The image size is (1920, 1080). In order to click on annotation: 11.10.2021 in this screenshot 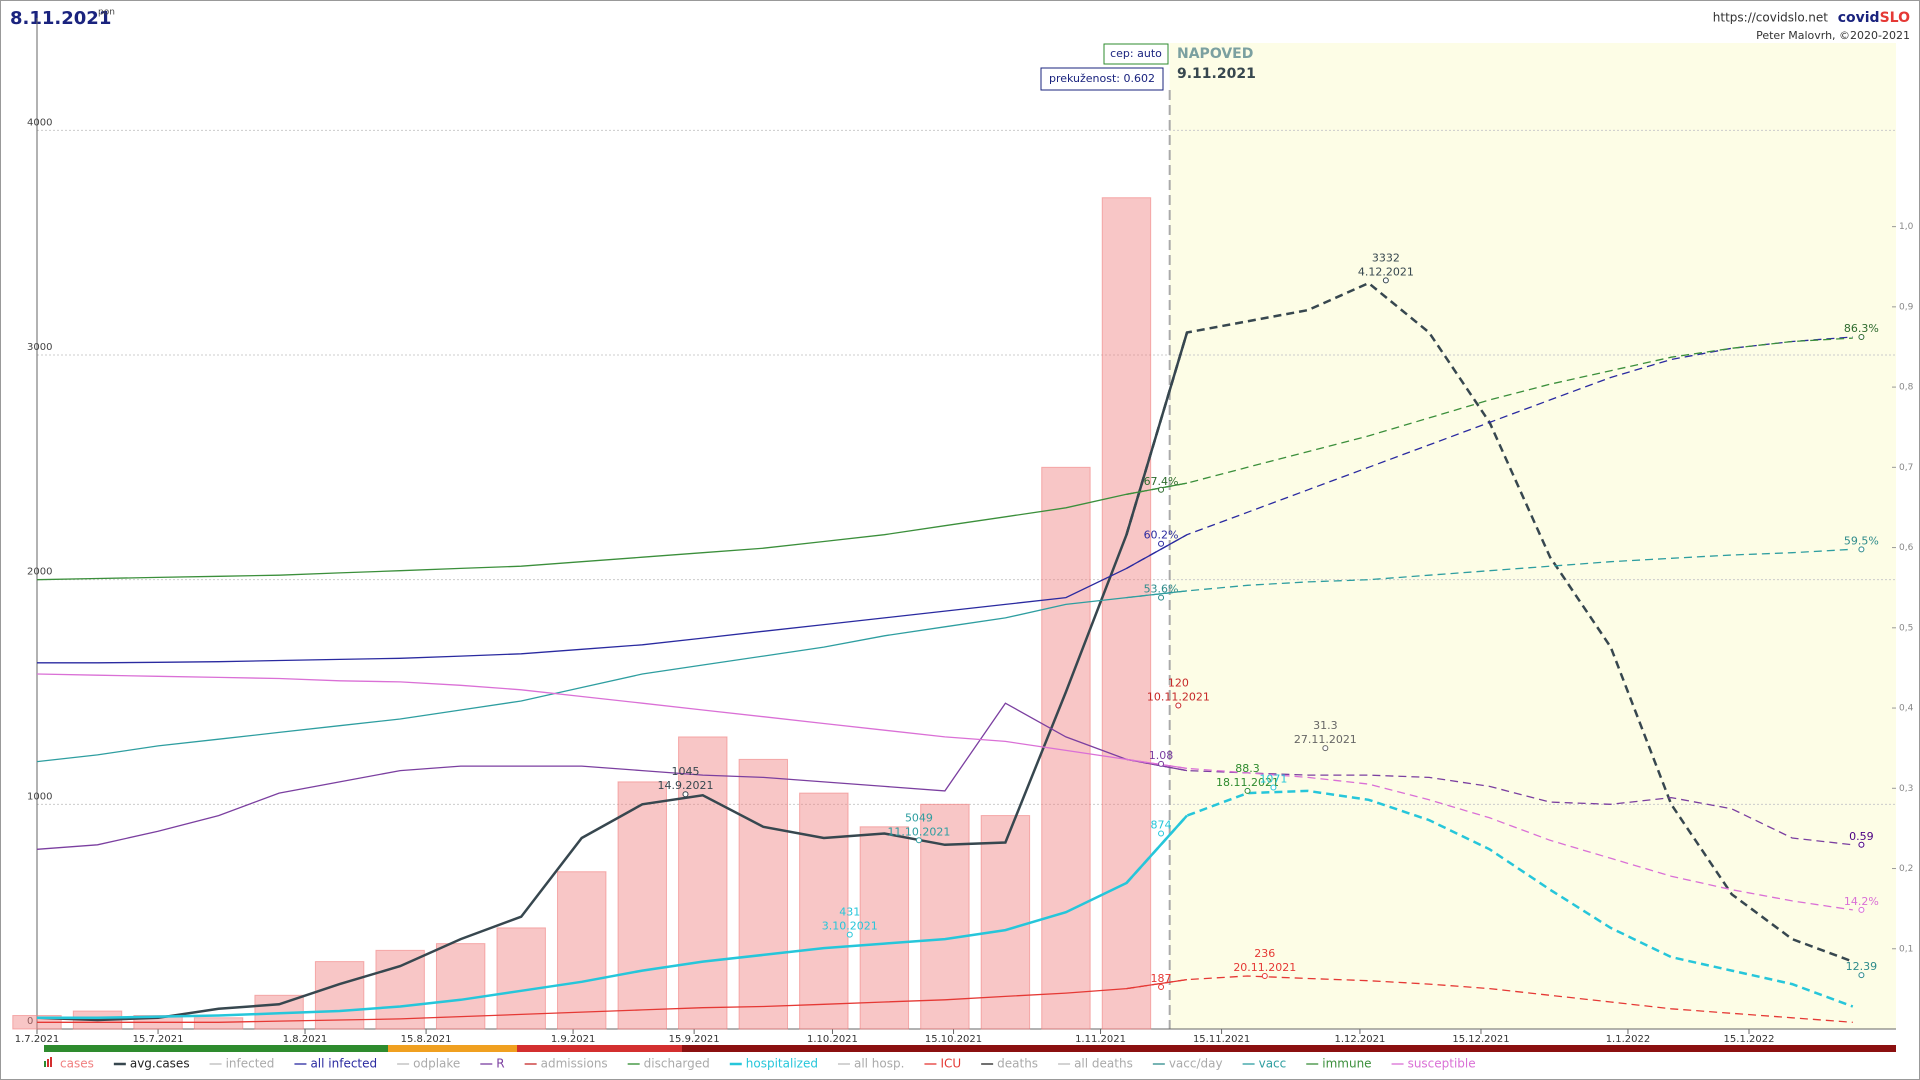, I will do `click(918, 831)`.